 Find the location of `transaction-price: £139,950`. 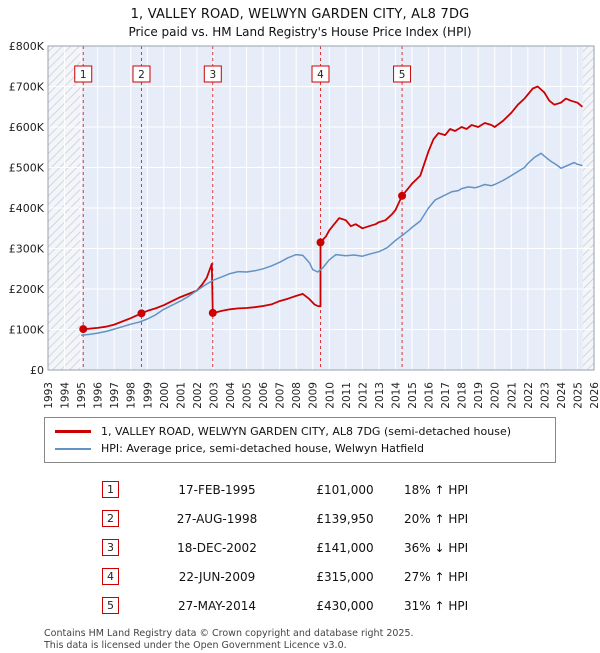

transaction-price: £139,950 is located at coordinates (345, 518).